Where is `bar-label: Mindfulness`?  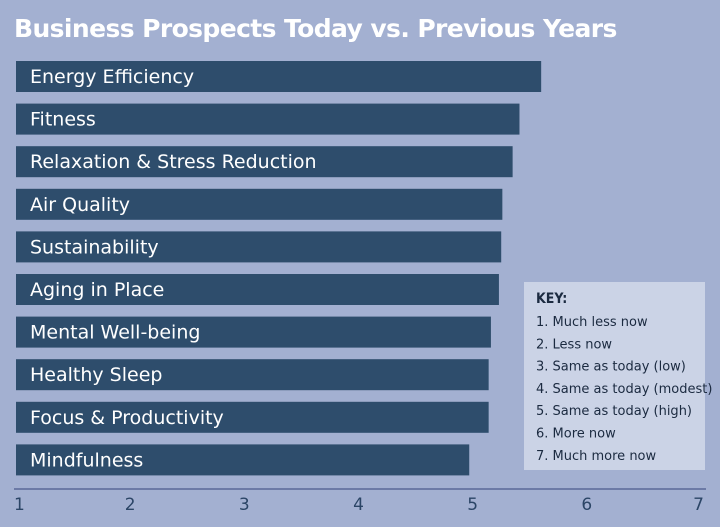 bar-label: Mindfulness is located at coordinates (86, 460).